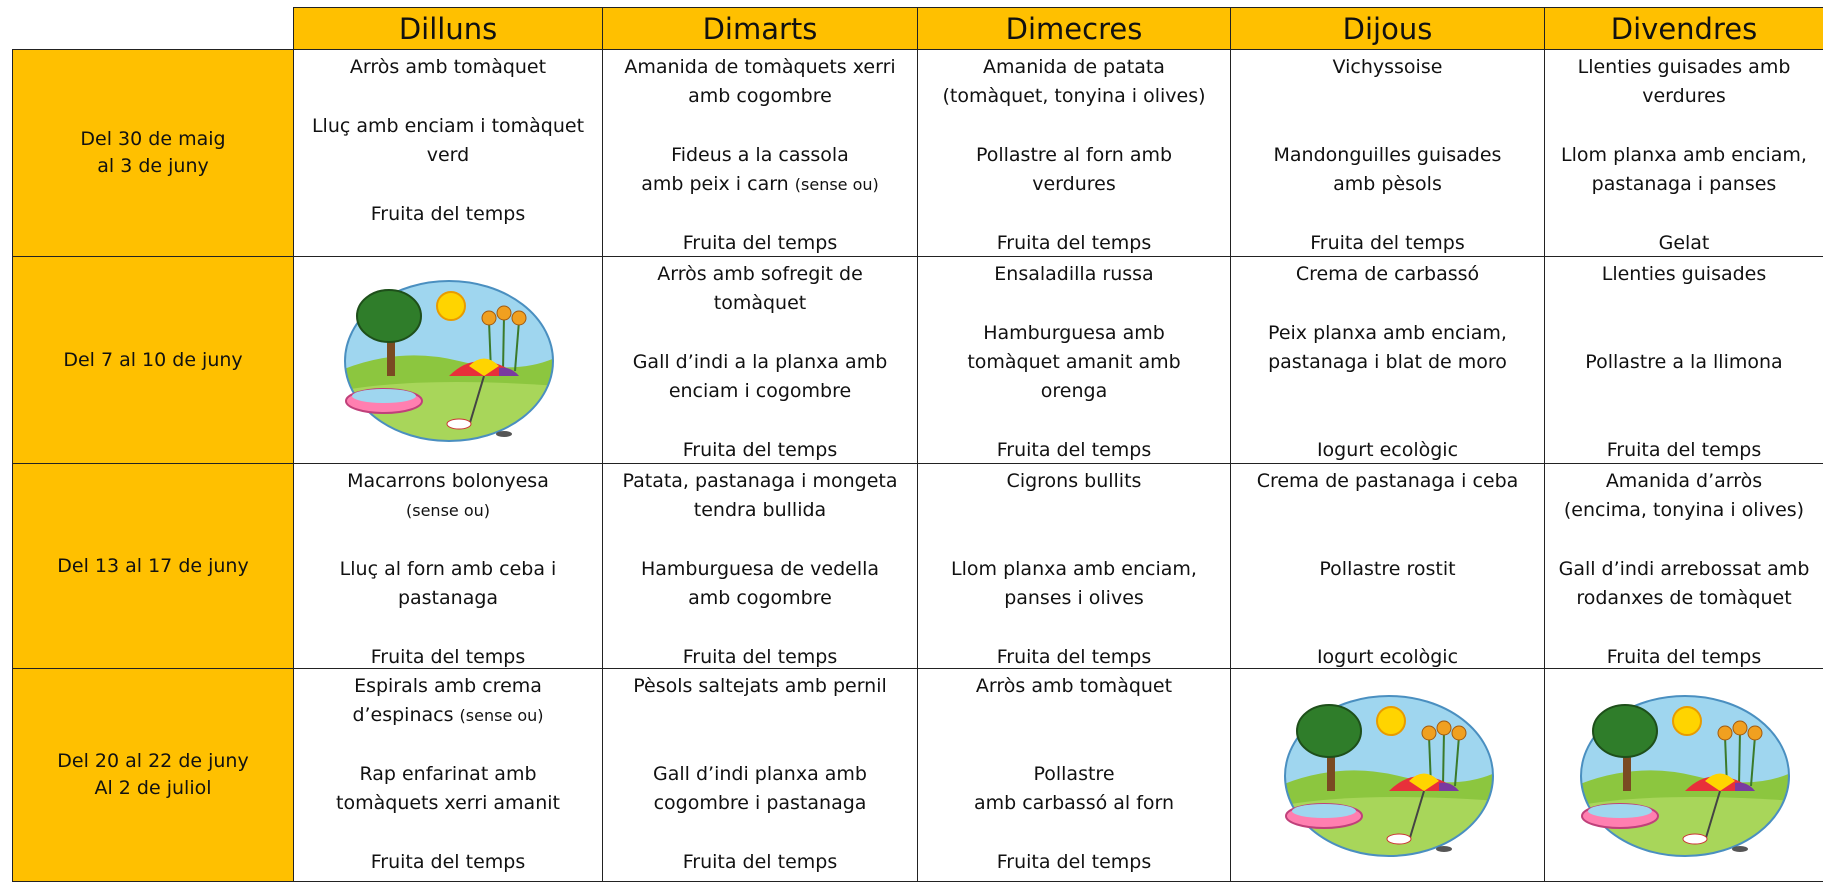 Image resolution: width=1823 pixels, height=882 pixels. What do you see at coordinates (1683, 28) in the screenshot?
I see `day-header: Divendres` at bounding box center [1683, 28].